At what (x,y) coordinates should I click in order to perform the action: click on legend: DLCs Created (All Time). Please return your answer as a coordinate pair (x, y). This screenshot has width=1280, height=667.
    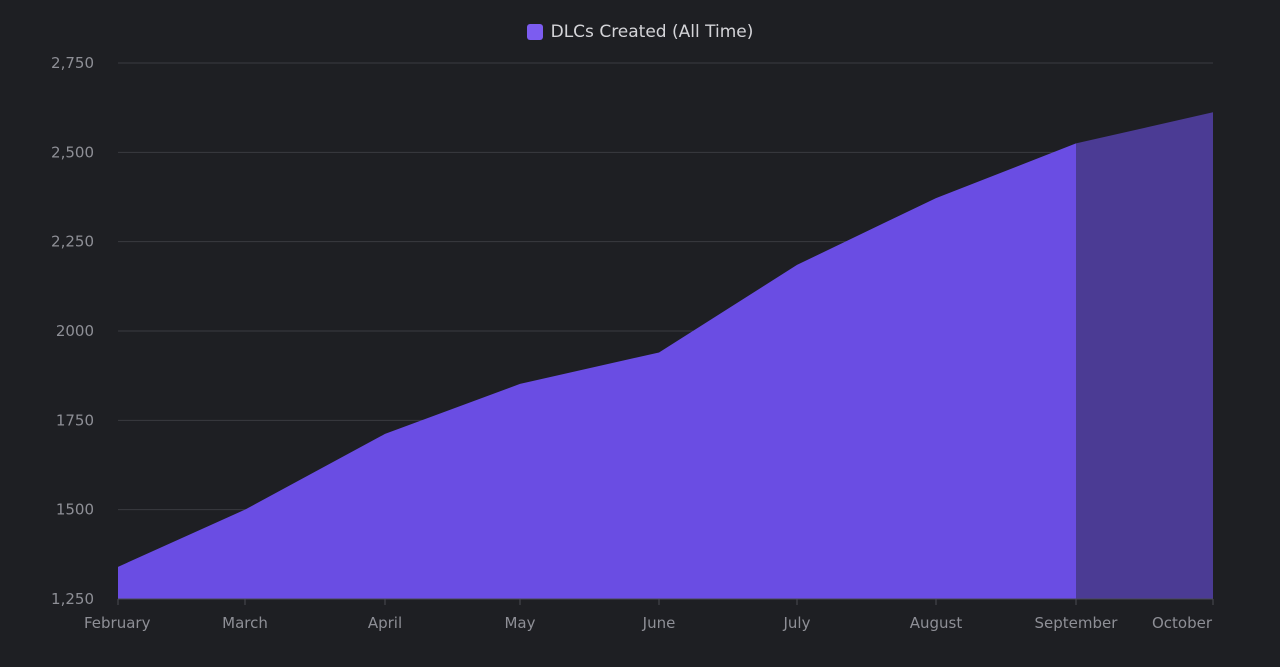
    Looking at the image, I should click on (640, 32).